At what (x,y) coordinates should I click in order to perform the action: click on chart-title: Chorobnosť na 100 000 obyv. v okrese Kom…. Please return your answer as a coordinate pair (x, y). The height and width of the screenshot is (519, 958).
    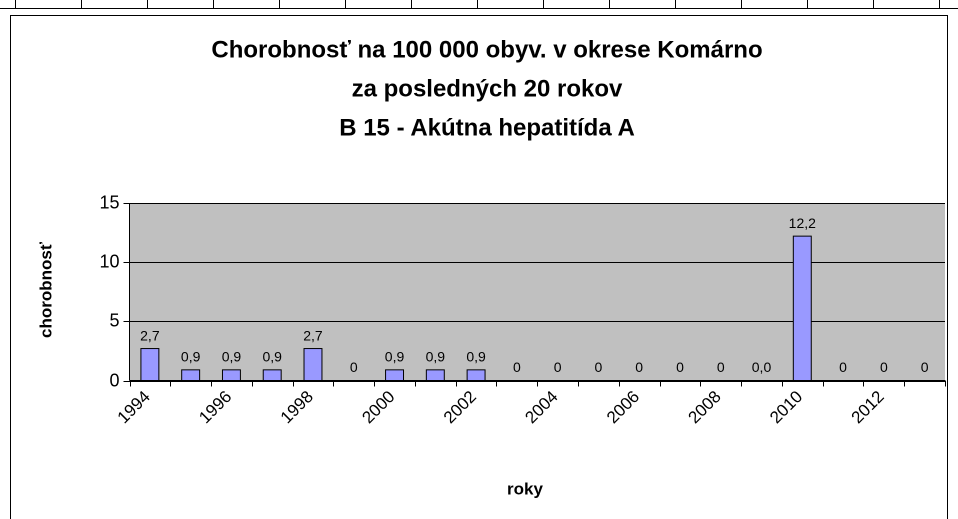
    Looking at the image, I should click on (486, 49).